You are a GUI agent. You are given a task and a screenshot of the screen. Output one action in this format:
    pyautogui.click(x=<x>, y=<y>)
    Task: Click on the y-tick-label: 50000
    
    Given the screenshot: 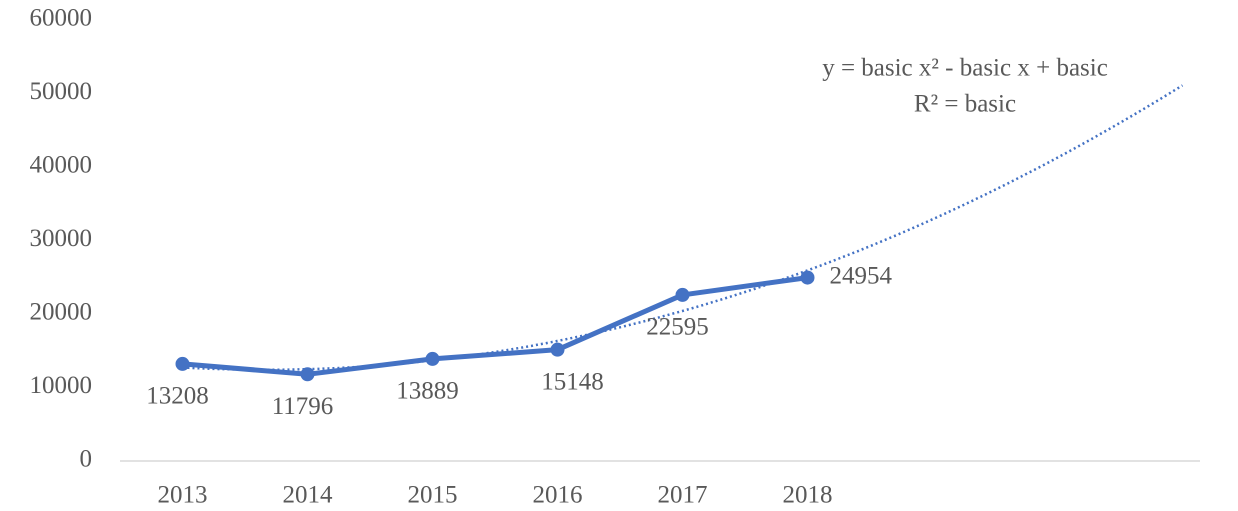 What is the action you would take?
    pyautogui.click(x=61, y=91)
    